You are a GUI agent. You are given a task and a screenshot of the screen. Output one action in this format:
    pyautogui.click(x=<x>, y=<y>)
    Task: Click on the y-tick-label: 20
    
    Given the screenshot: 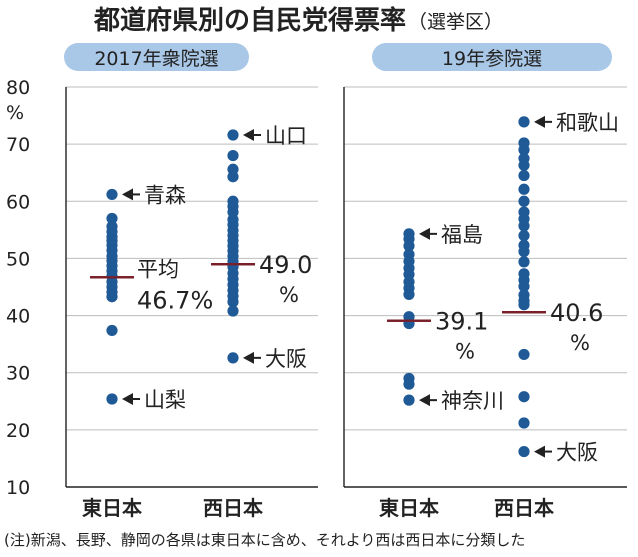 What is the action you would take?
    pyautogui.click(x=18, y=431)
    